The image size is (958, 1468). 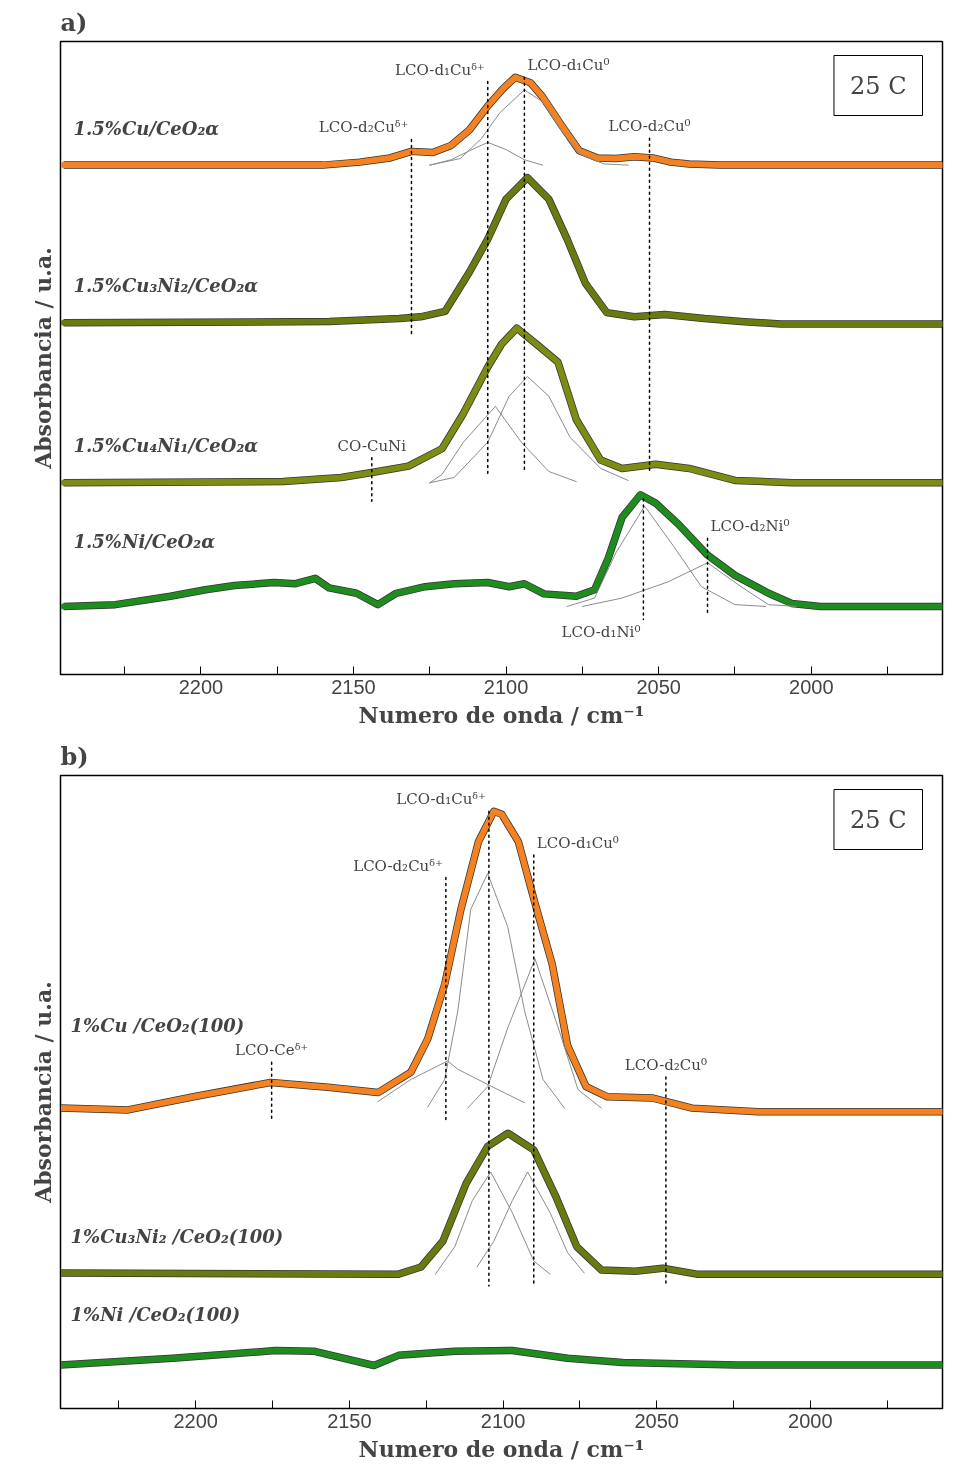 I want to click on chart-title: a), so click(x=74, y=22).